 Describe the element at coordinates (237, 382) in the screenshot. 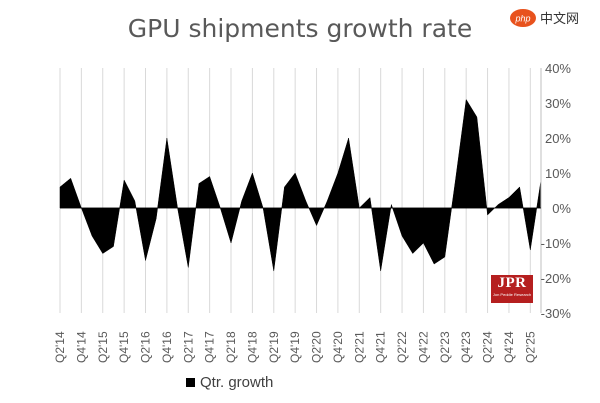

I see `legend-label: Qtr. growth` at that location.